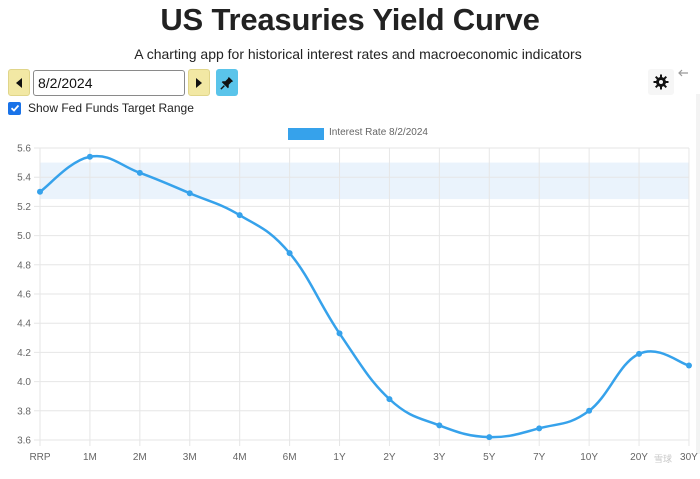 The height and width of the screenshot is (479, 700). Describe the element at coordinates (489, 457) in the screenshot. I see `x-tick-label: 5Y` at that location.